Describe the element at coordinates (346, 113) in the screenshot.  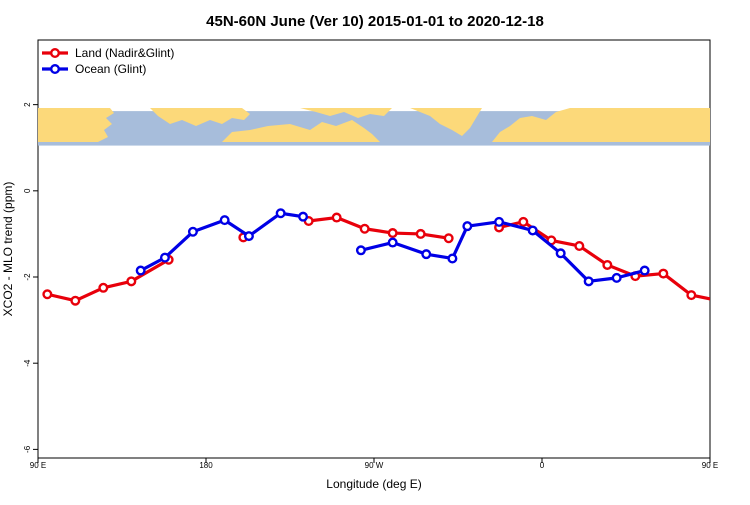
I see `map-land-arctic-islands` at that location.